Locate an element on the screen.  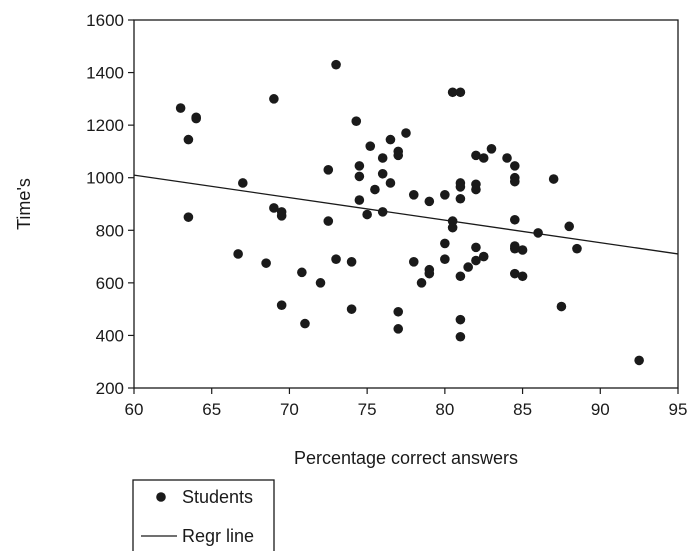
legend-box is located at coordinates (203, 515).